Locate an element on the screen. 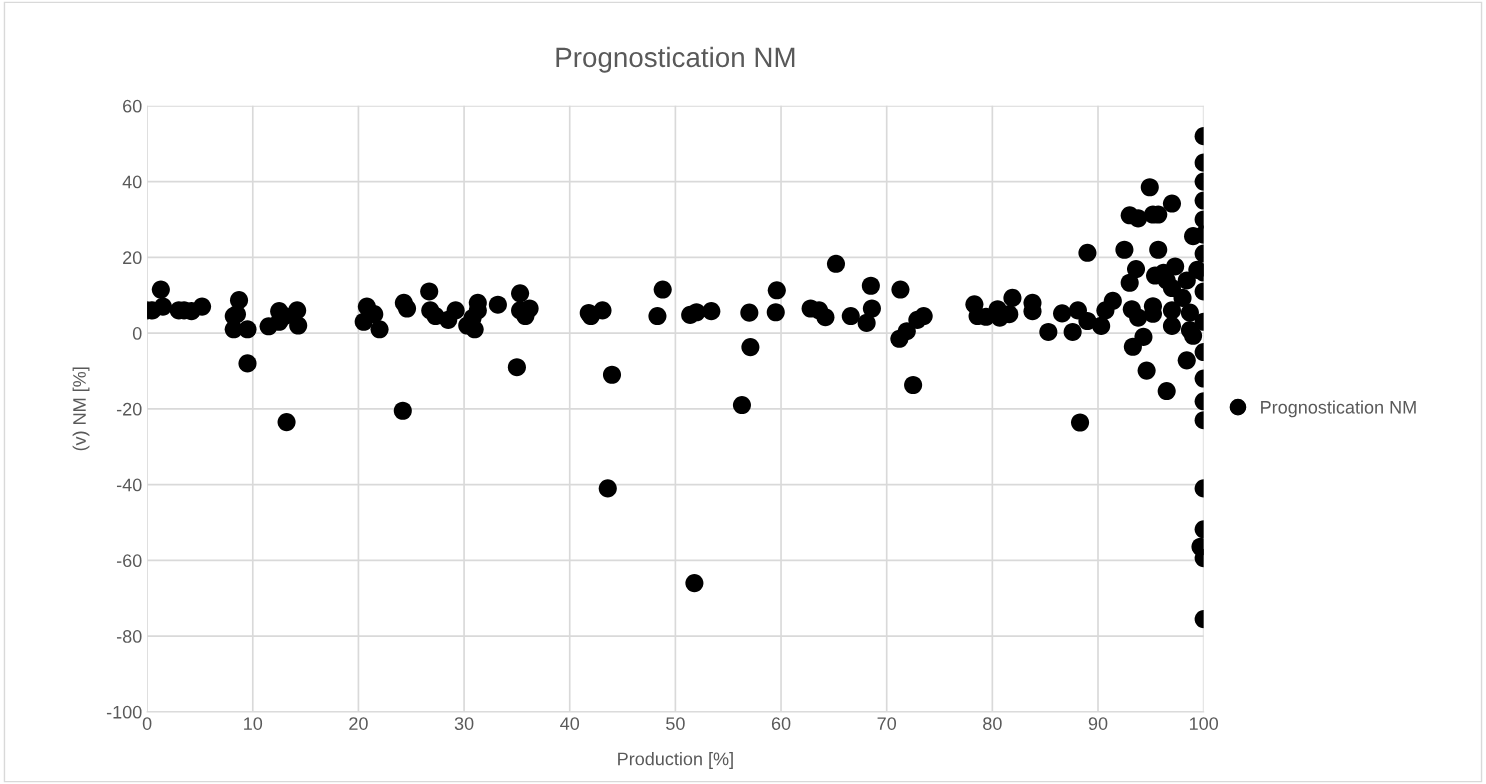  legend-label: Prognostication NM is located at coordinates (1338, 409).